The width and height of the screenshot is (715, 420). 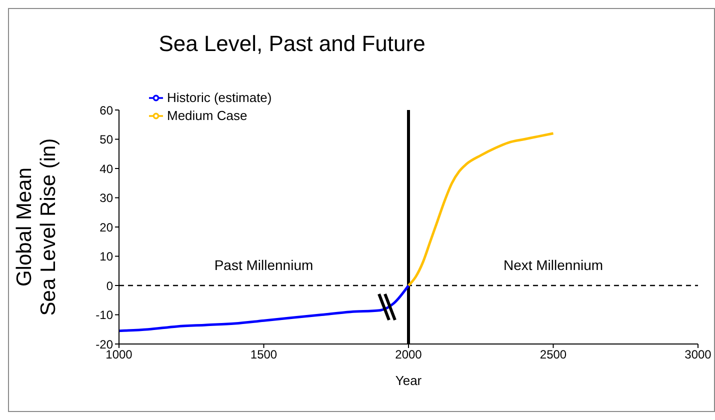 What do you see at coordinates (553, 265) in the screenshot?
I see `annotation: Next Millennium` at bounding box center [553, 265].